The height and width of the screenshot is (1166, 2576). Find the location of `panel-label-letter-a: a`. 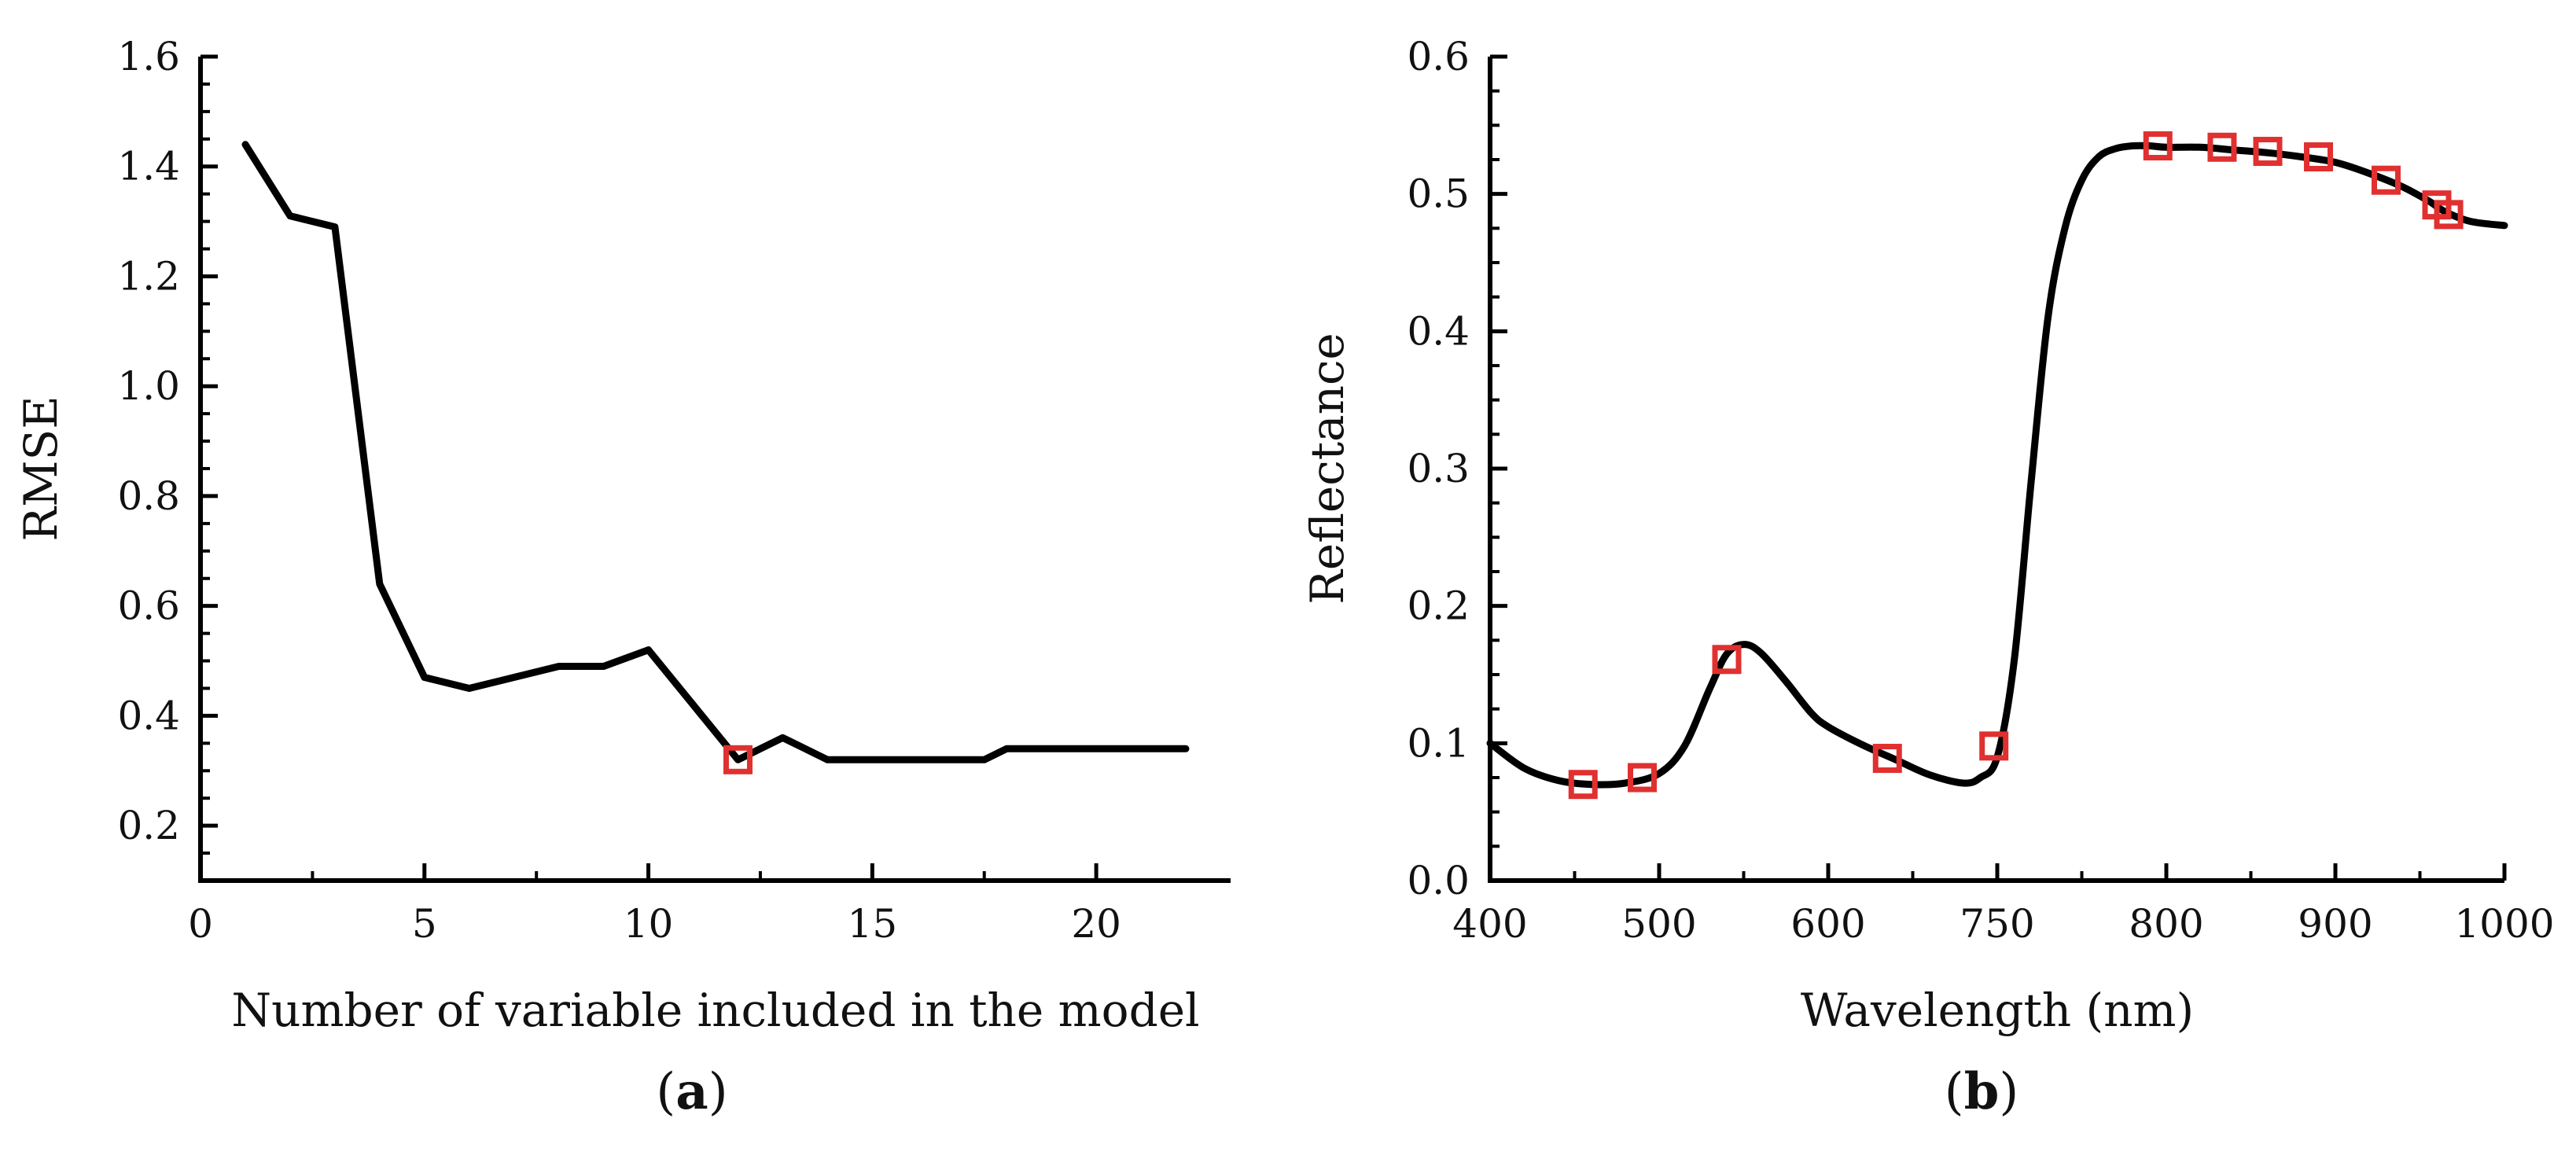

panel-label-letter-a: a is located at coordinates (691, 1091).